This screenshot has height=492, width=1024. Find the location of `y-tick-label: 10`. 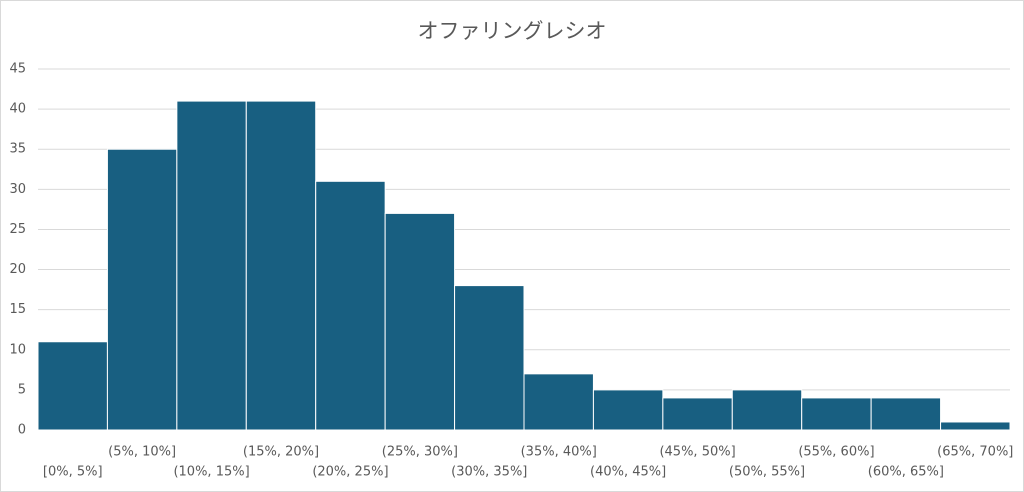

y-tick-label: 10 is located at coordinates (17, 349).